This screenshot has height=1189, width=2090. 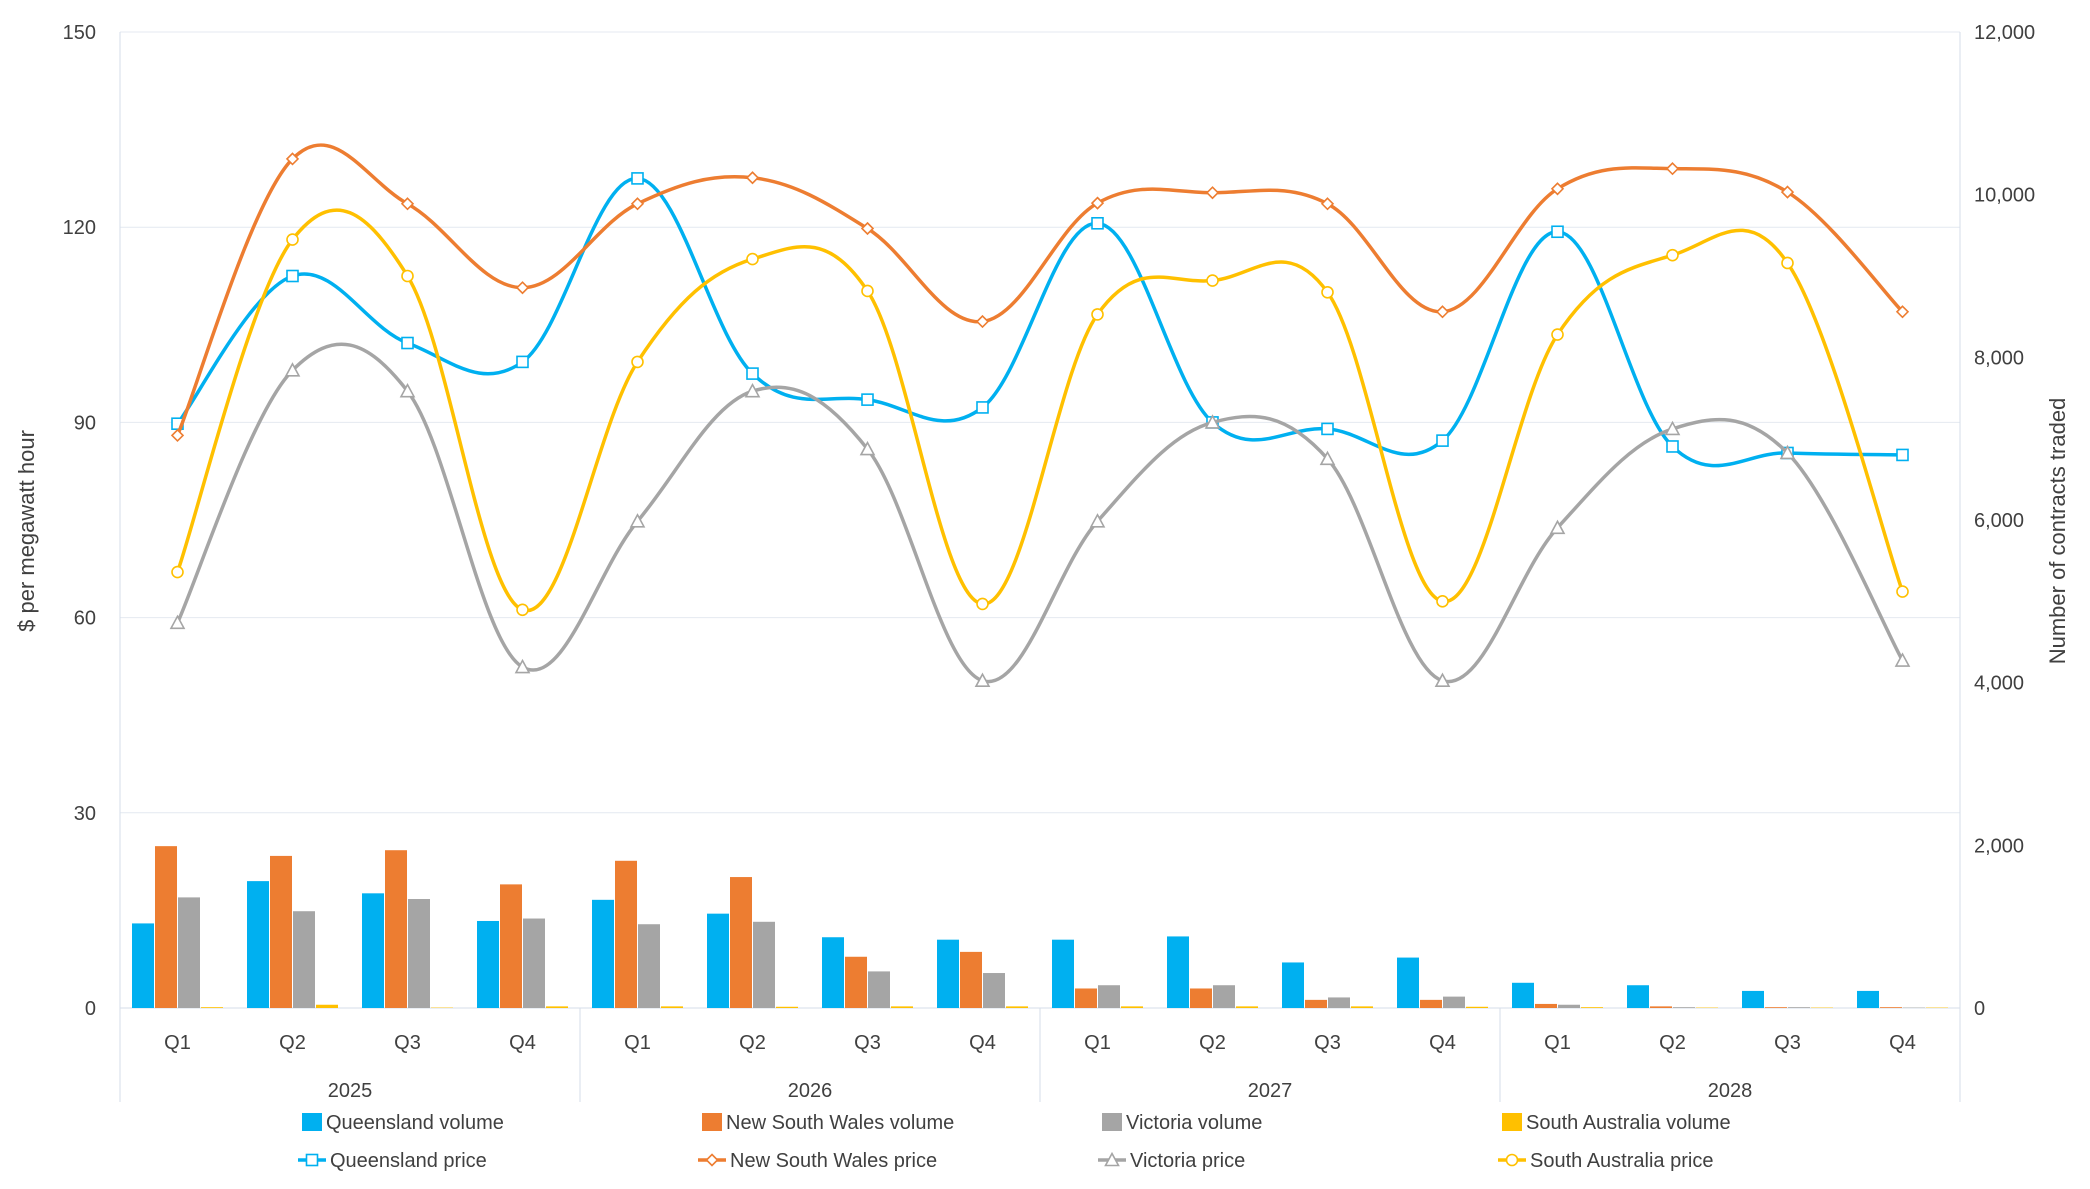 I want to click on legend-label: Queensland volume, so click(x=415, y=1123).